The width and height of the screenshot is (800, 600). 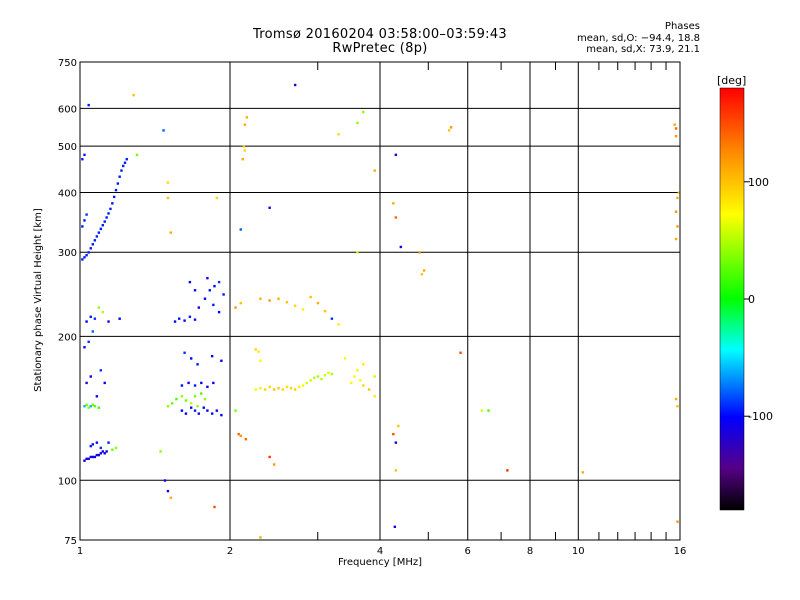 What do you see at coordinates (751, 299) in the screenshot?
I see `colorbar-tick-label: 0` at bounding box center [751, 299].